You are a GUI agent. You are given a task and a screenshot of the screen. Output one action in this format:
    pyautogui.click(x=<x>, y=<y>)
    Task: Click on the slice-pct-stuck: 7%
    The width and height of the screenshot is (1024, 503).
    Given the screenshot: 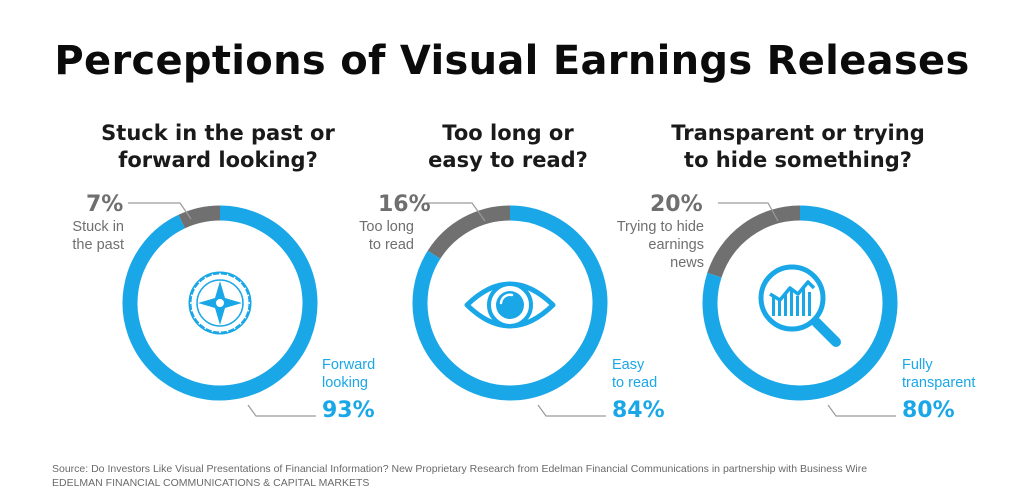 What is the action you would take?
    pyautogui.click(x=105, y=204)
    